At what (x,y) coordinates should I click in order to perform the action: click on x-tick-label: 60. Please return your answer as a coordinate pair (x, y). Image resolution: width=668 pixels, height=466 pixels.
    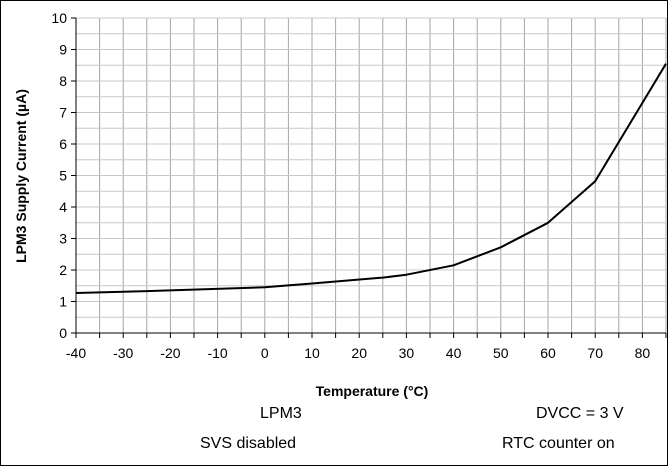
    Looking at the image, I should click on (548, 353).